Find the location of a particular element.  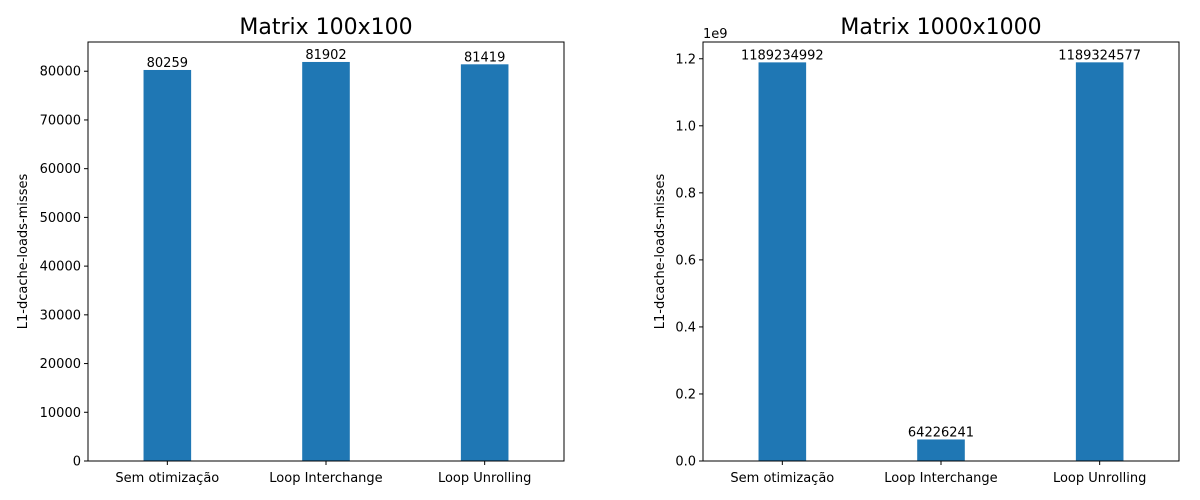

matrix-100-xtick-label-1: Loop Interchange is located at coordinates (325, 478).